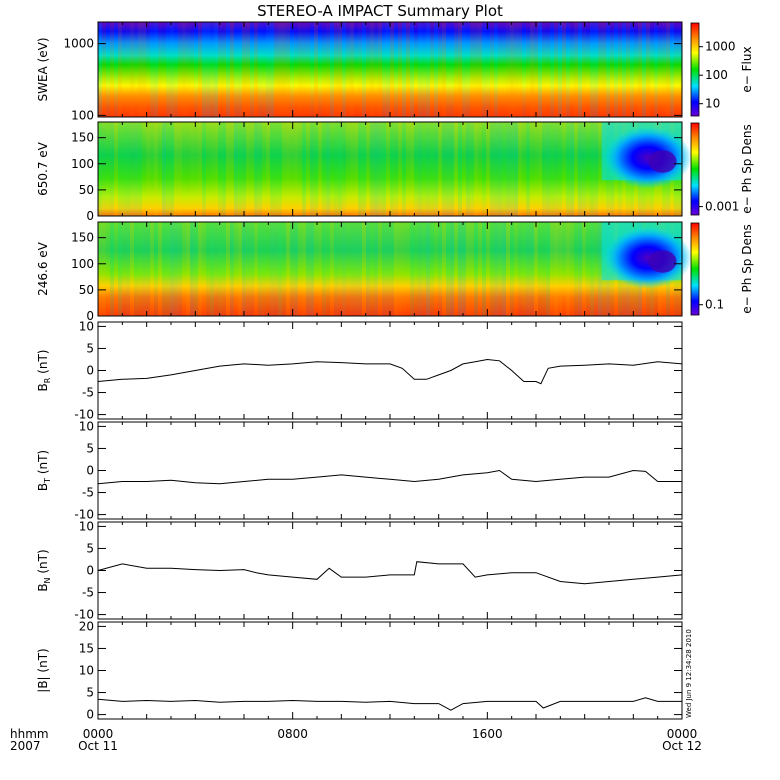  Describe the element at coordinates (98, 746) in the screenshot. I see `time-date-label: Oct 11` at that location.